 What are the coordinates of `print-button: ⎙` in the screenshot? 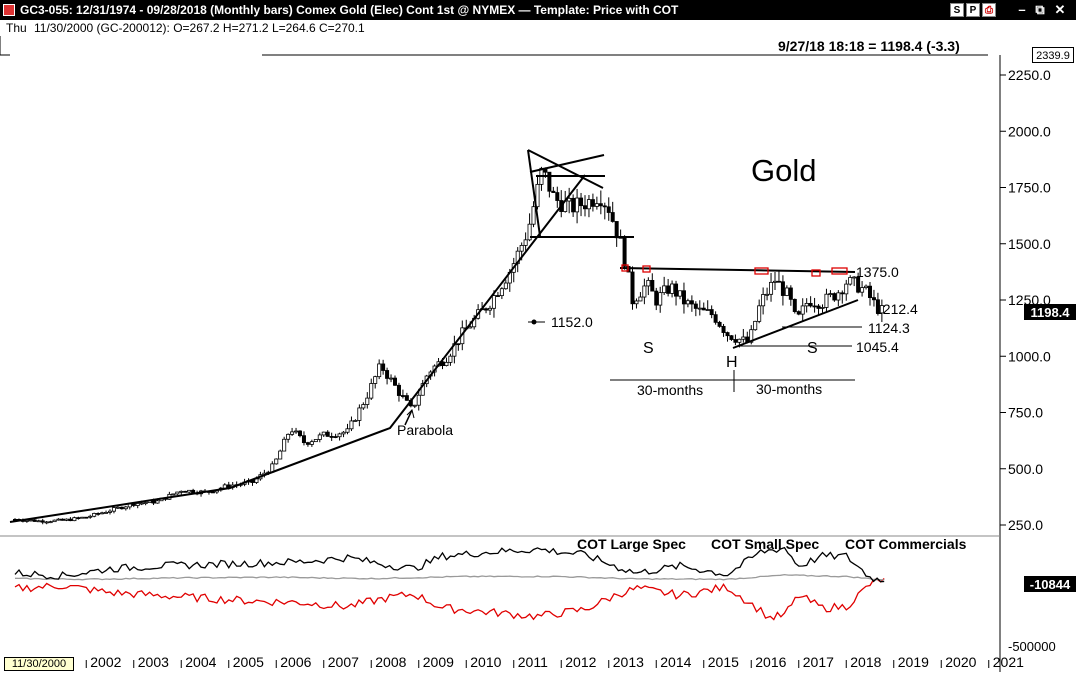 It's located at (989, 10).